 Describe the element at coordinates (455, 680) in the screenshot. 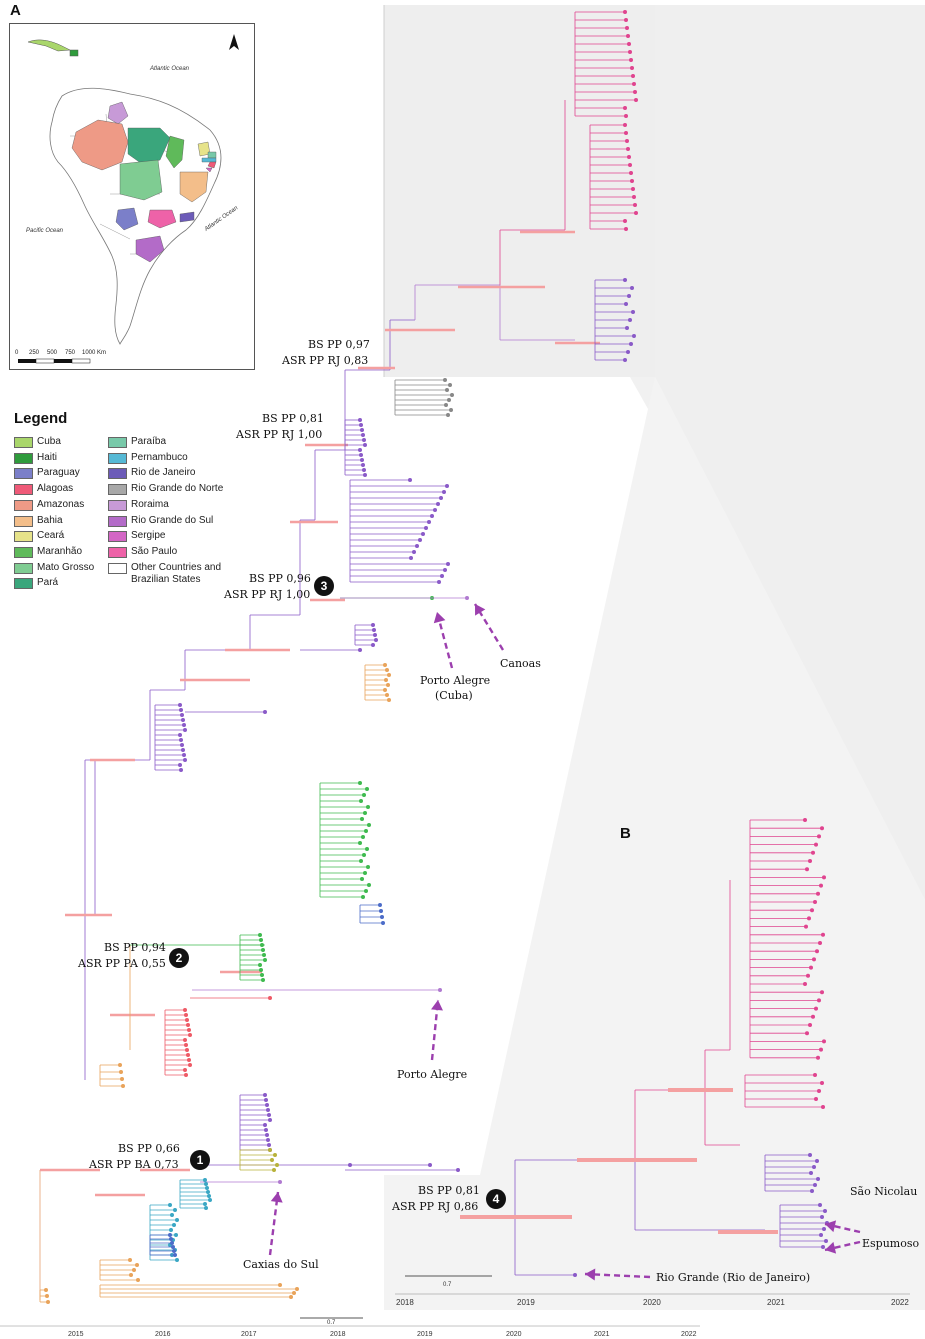

I see `callout-porto-alegre-cuba-line1: Porto Alegre` at that location.